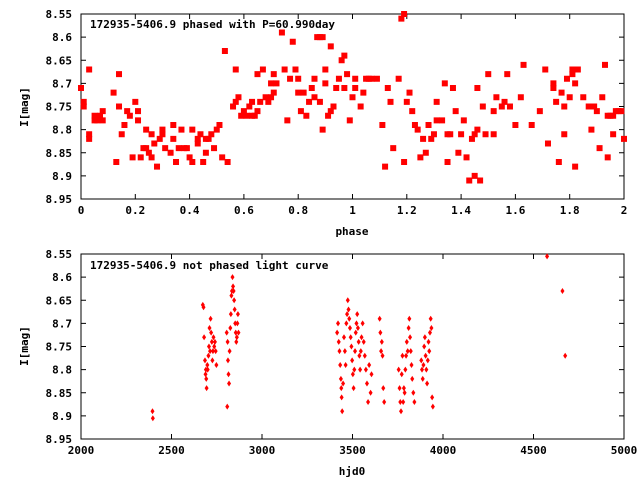 The width and height of the screenshot is (640, 480). Describe the element at coordinates (443, 450) in the screenshot. I see `unphased-x-tick-label: 4000` at that location.